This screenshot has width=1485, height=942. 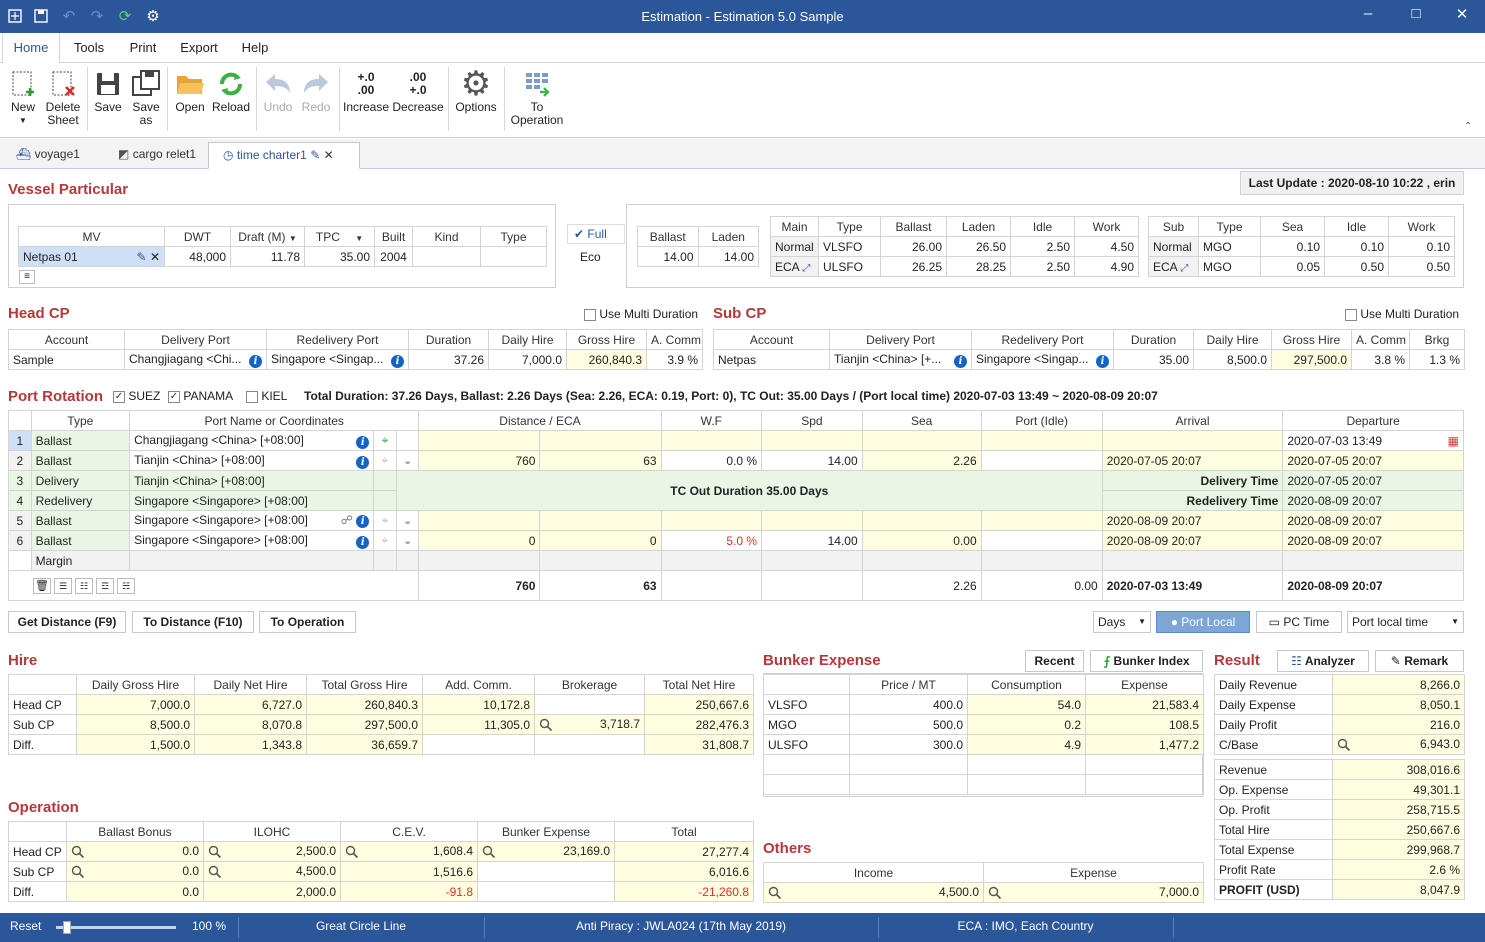 I want to click on insert-row-icon: ☰, so click(x=63, y=585).